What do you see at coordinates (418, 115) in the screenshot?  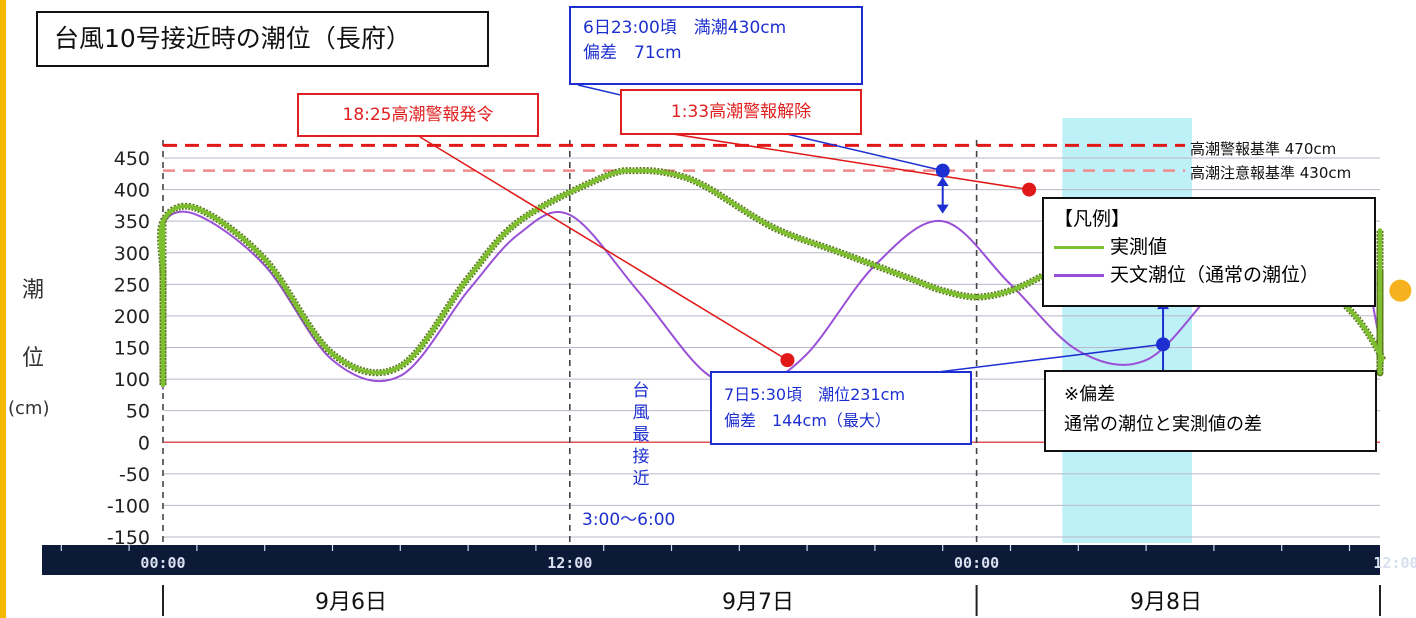 I see `warning-issued-annotation: 18:25高潮警報発令` at bounding box center [418, 115].